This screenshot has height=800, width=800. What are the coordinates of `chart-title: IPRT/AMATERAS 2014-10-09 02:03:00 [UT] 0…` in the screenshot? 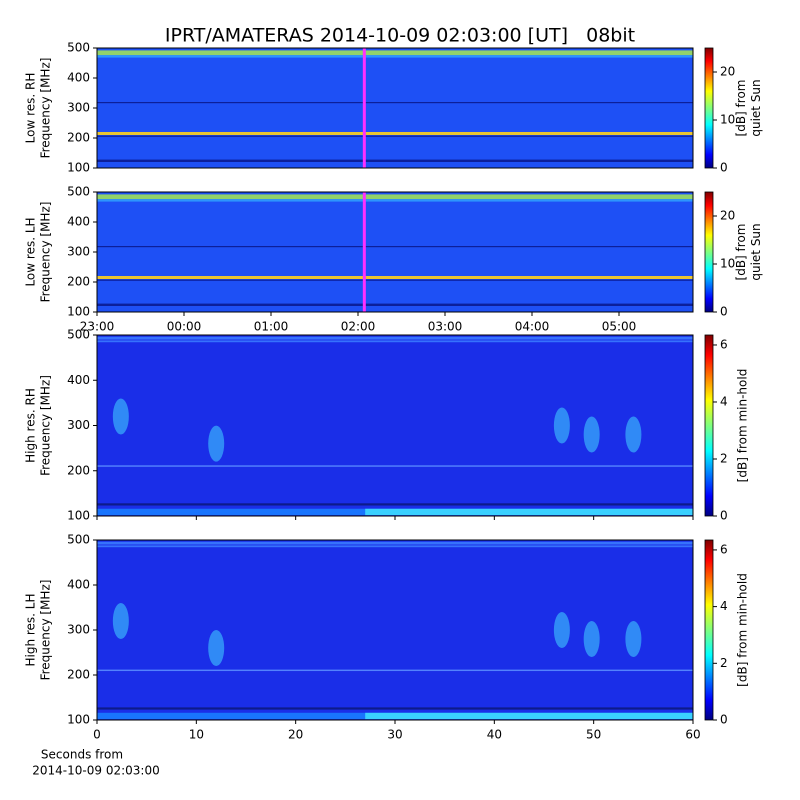 It's located at (400, 36).